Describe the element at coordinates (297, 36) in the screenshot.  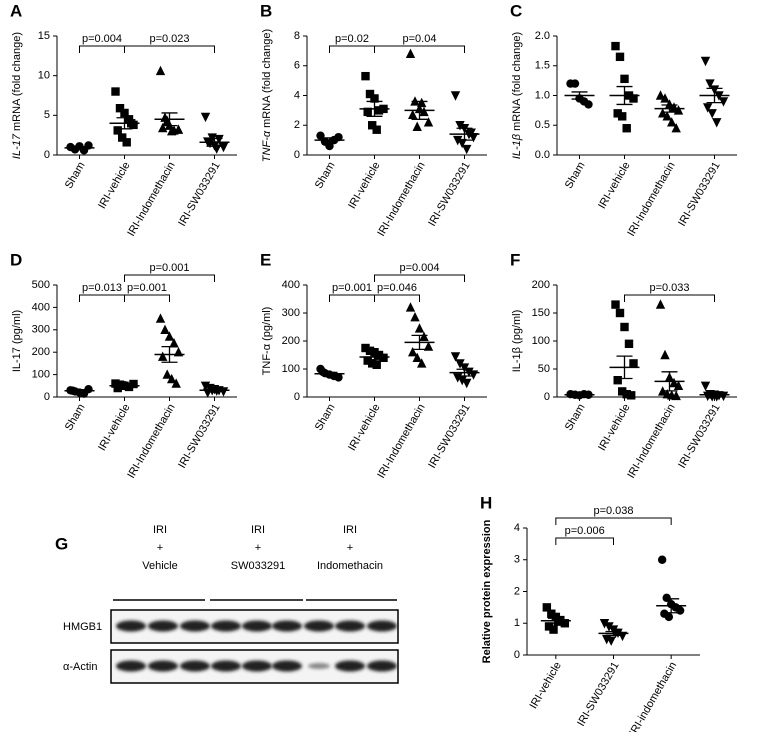
I see `y-tick-label: 8` at that location.